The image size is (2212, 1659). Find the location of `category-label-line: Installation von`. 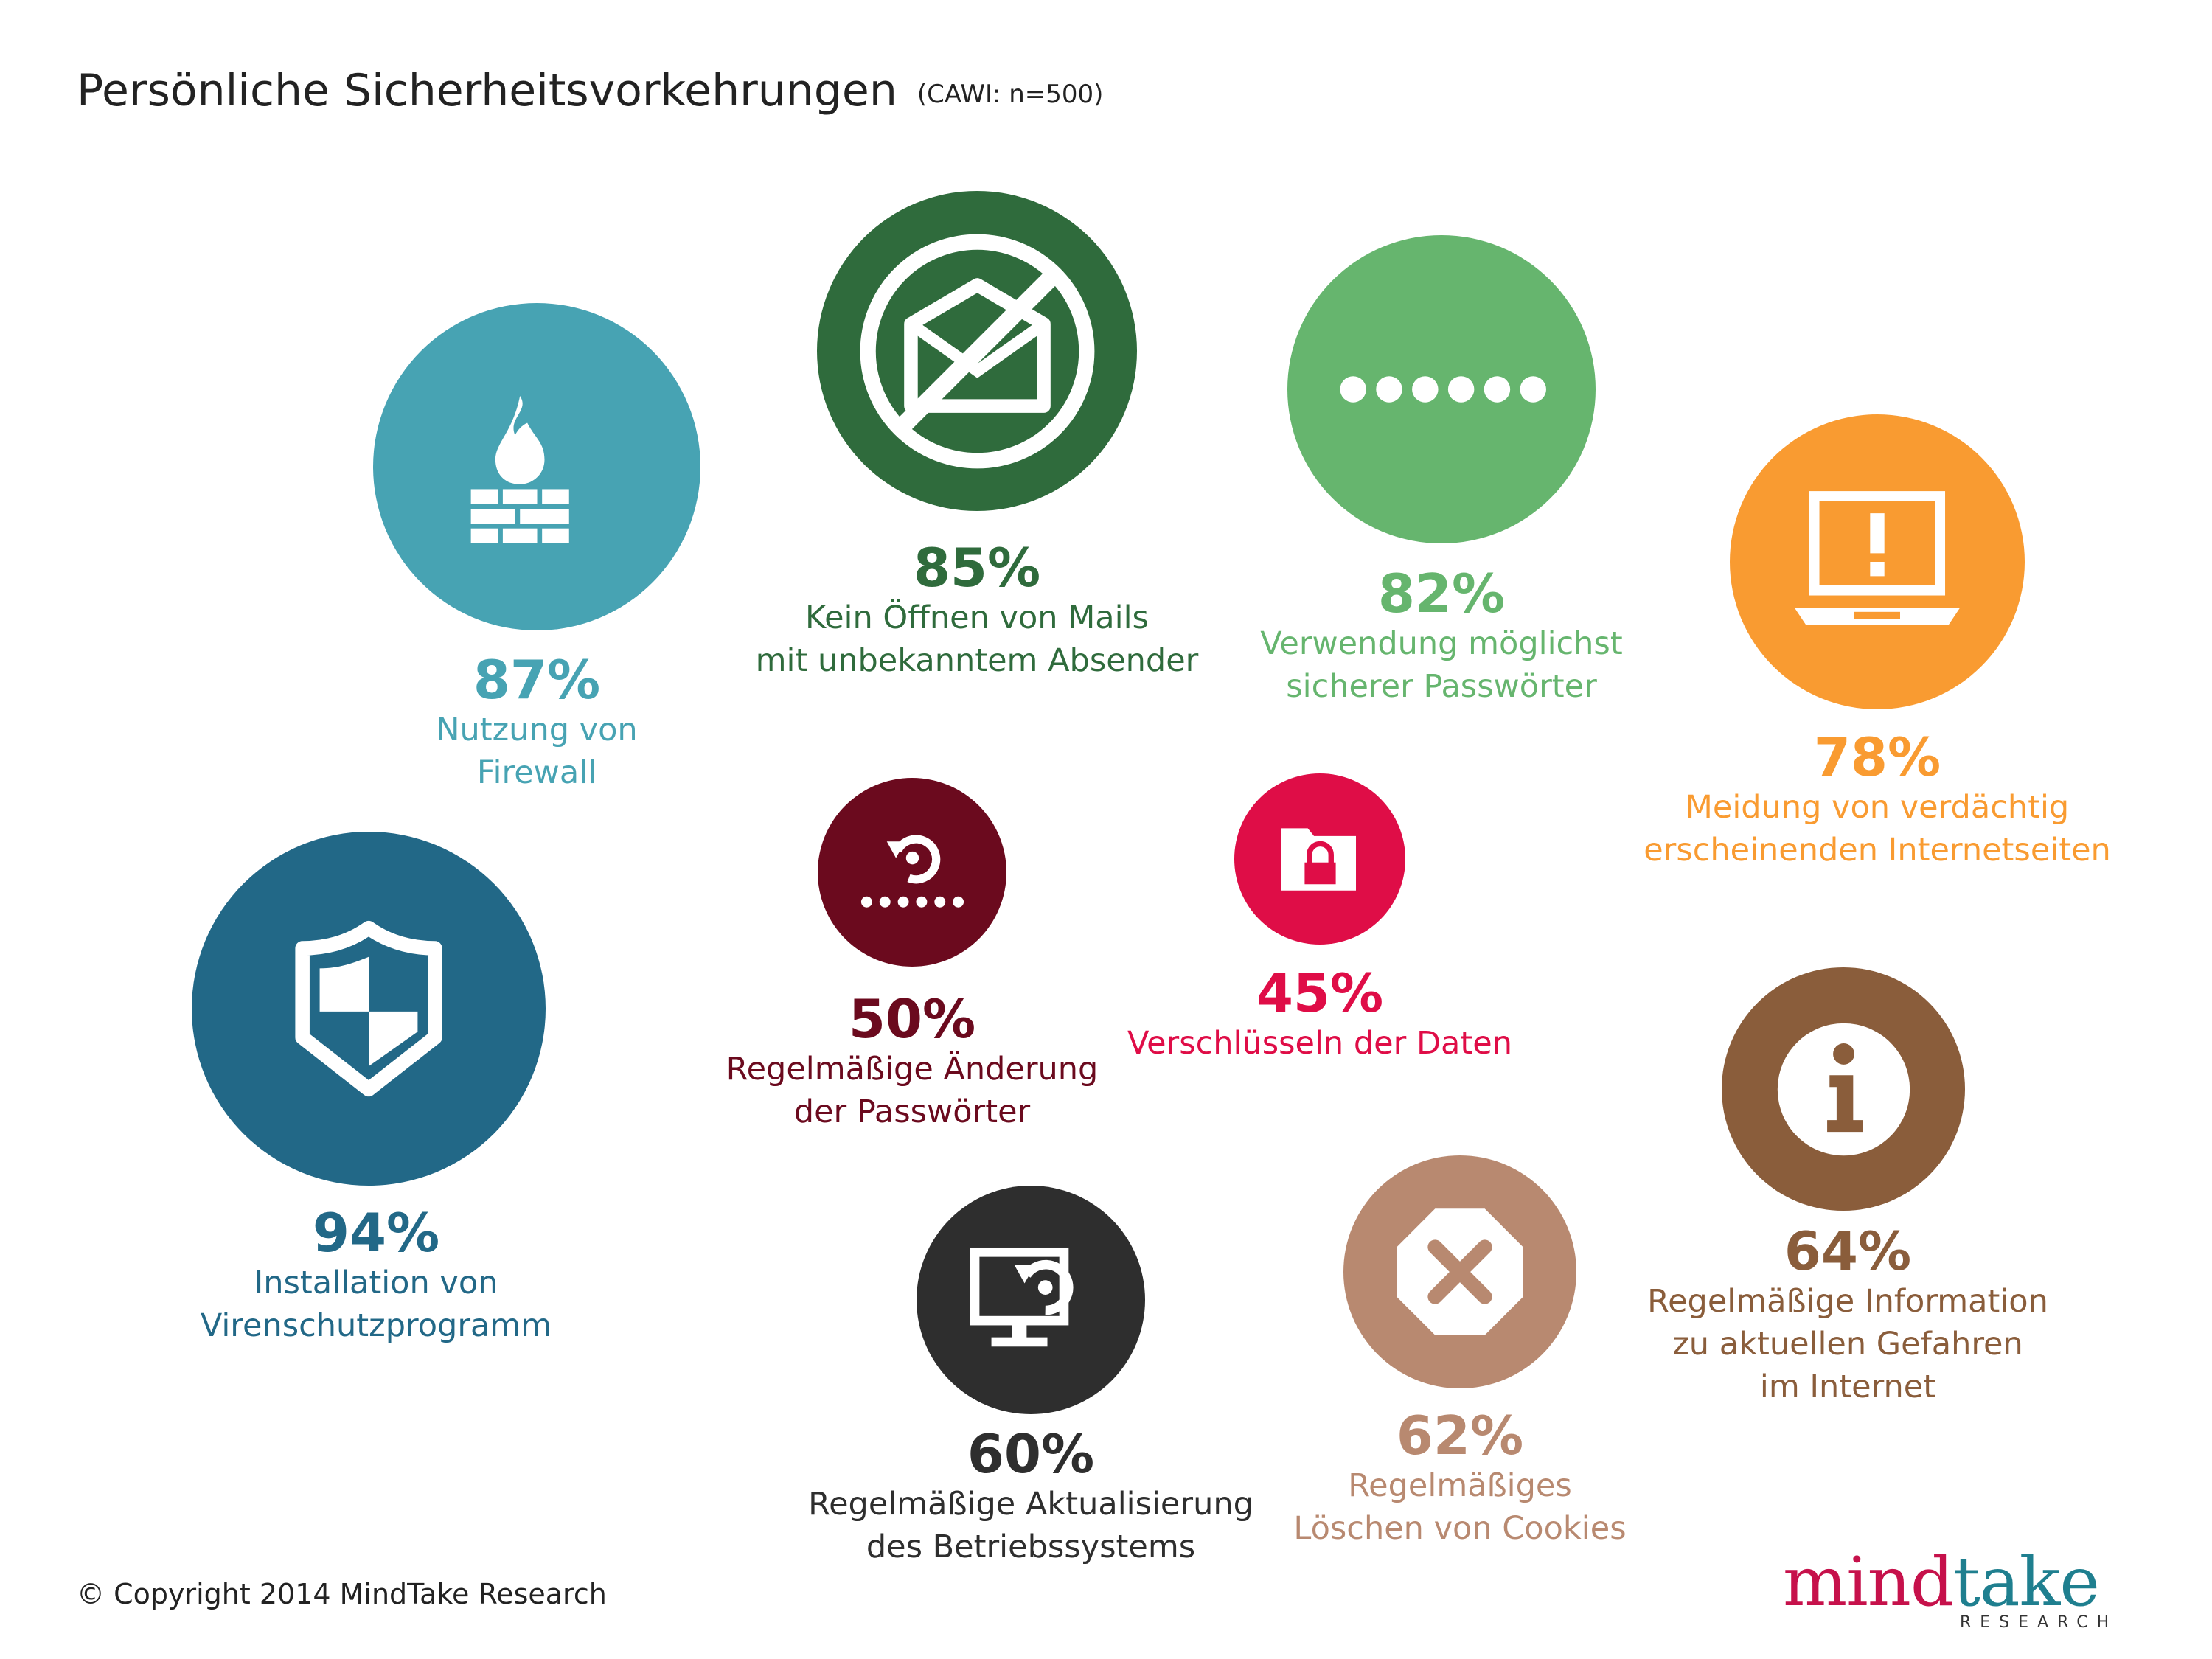

category-label-line: Installation von is located at coordinates (376, 1282).